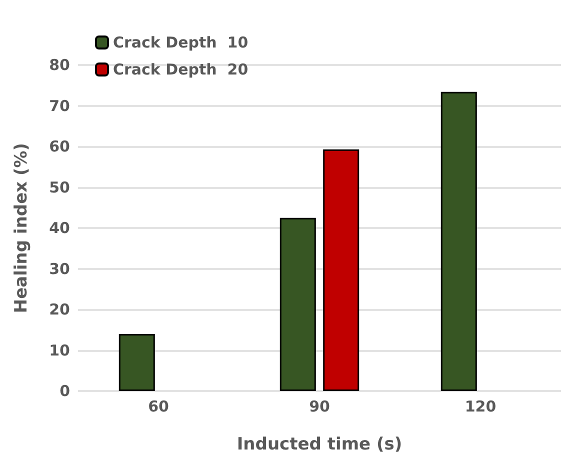  What do you see at coordinates (65, 391) in the screenshot?
I see `y-tick-label: 0` at bounding box center [65, 391].